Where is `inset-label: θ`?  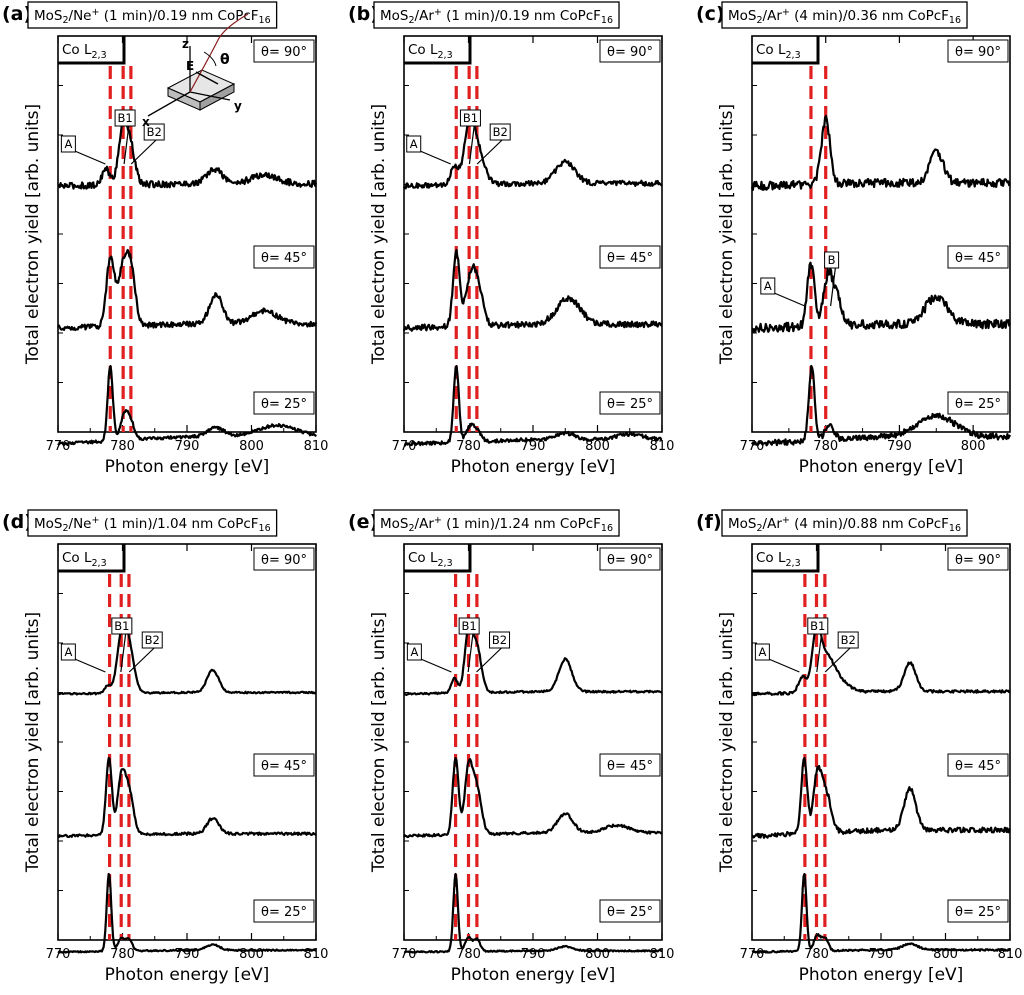
inset-label: θ is located at coordinates (225, 60).